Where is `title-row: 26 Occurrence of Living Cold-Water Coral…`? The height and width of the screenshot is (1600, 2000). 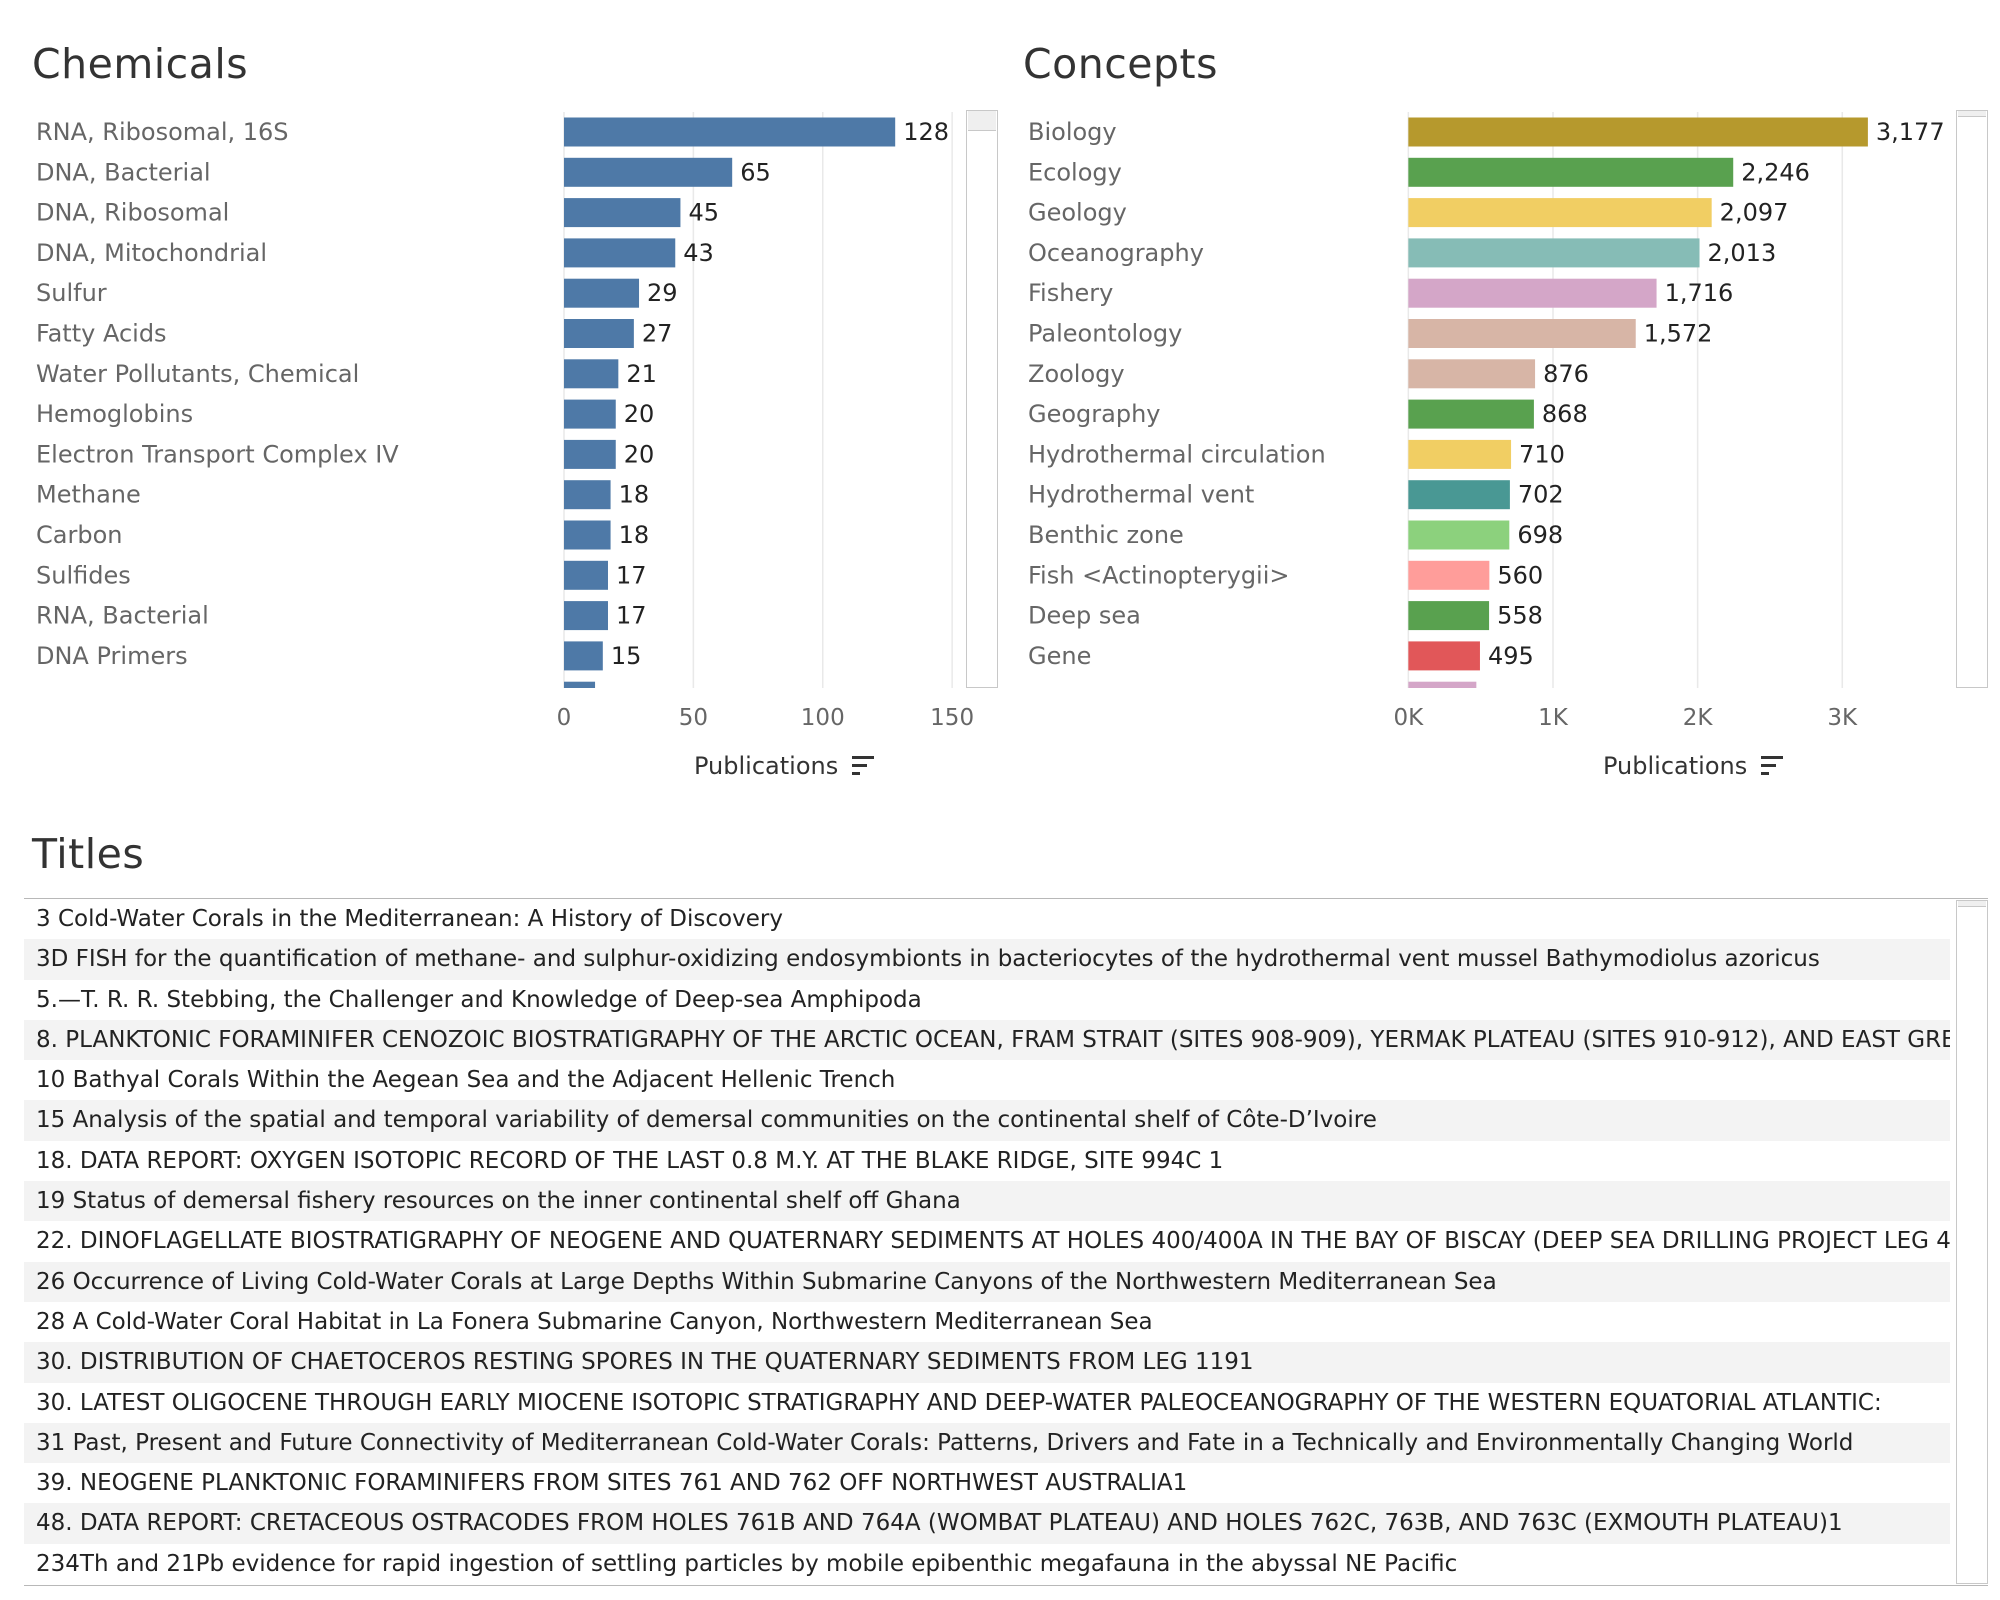
title-row: 26 Occurrence of Living Cold-Water Coral… is located at coordinates (987, 1281).